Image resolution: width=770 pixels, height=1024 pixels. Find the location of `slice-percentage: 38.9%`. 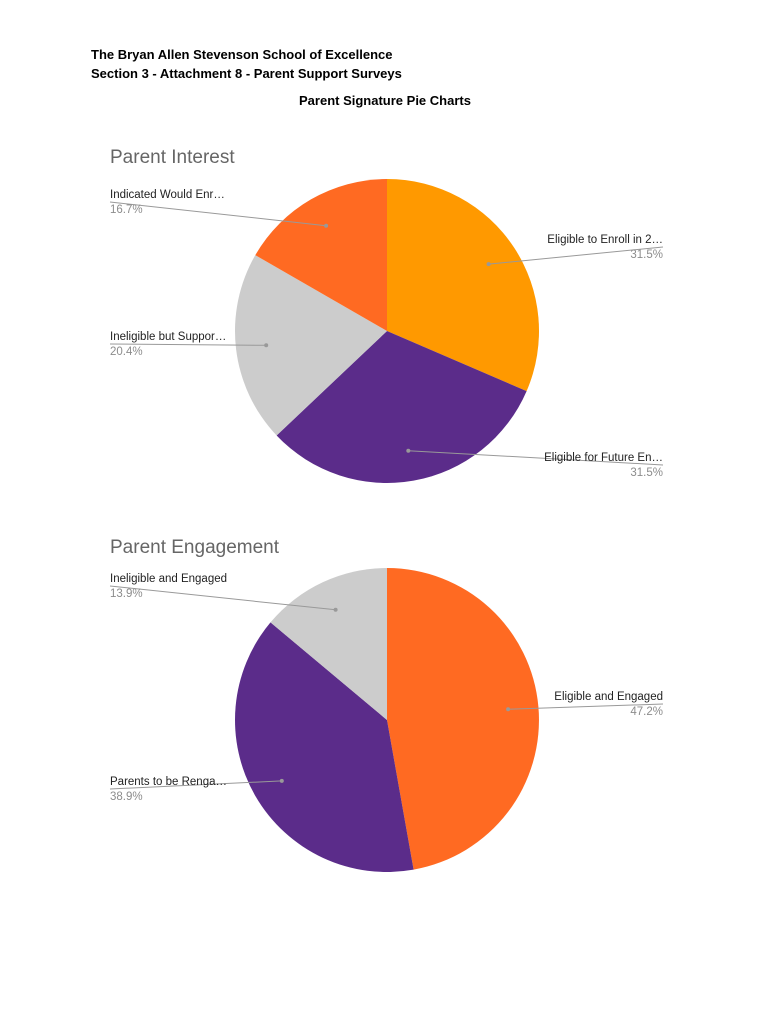

slice-percentage: 38.9% is located at coordinates (126, 797).